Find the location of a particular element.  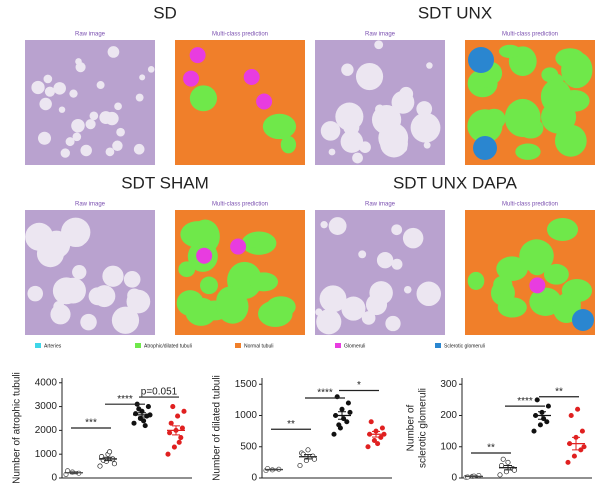

y-axis-label: Number of atrophic tubuli is located at coordinates (17, 428).